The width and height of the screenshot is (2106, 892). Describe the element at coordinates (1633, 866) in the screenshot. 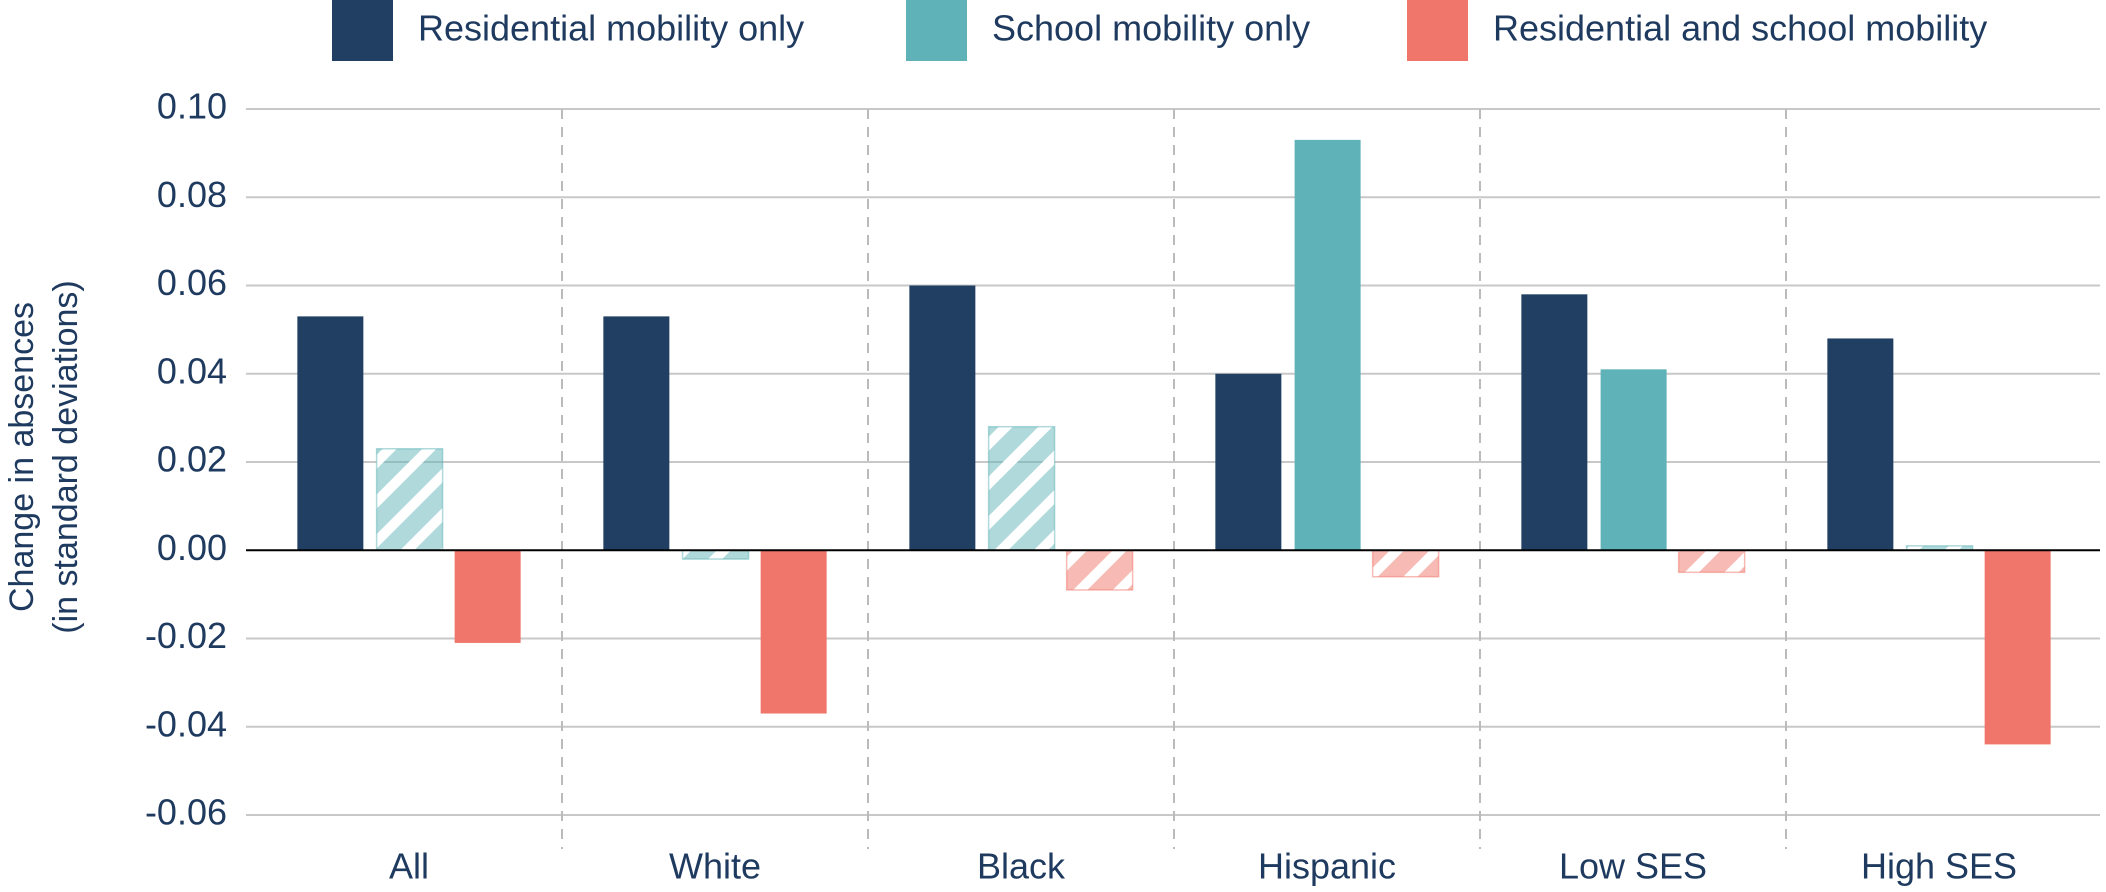

I see `x-tick-label: Low SES` at that location.